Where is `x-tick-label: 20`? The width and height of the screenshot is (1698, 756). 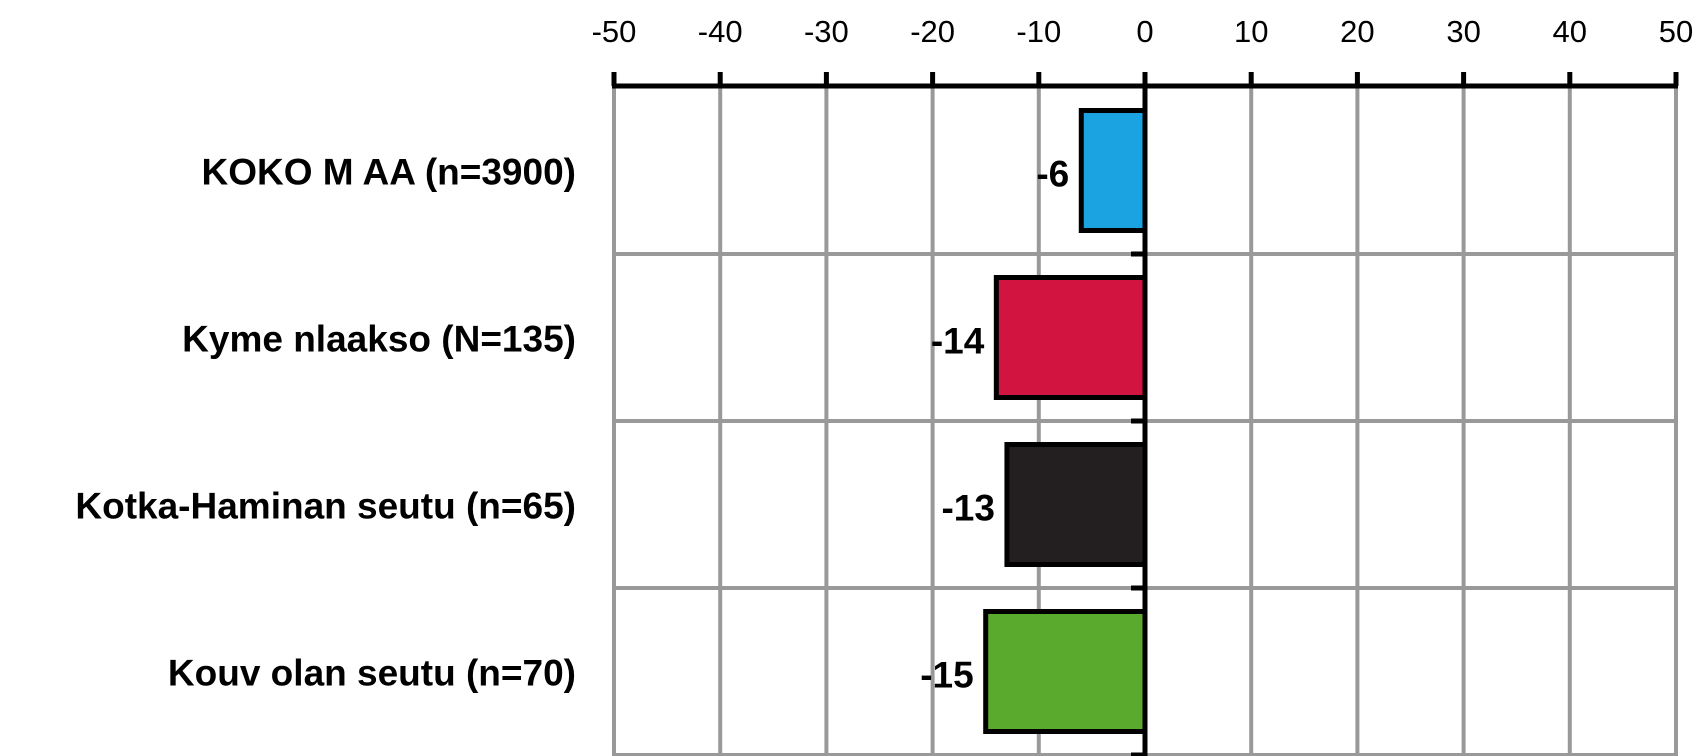
x-tick-label: 20 is located at coordinates (1357, 31).